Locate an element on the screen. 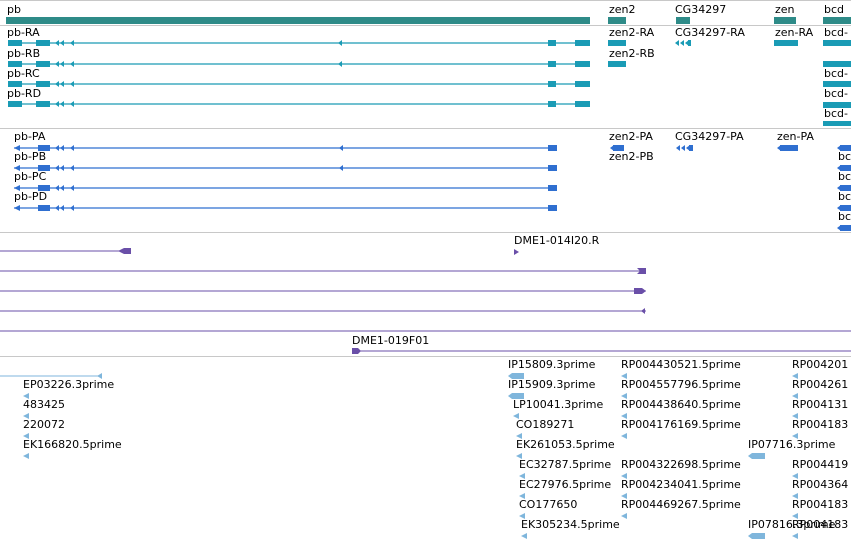 This screenshot has width=851, height=541. protein-pb-pa is located at coordinates (285, 148).